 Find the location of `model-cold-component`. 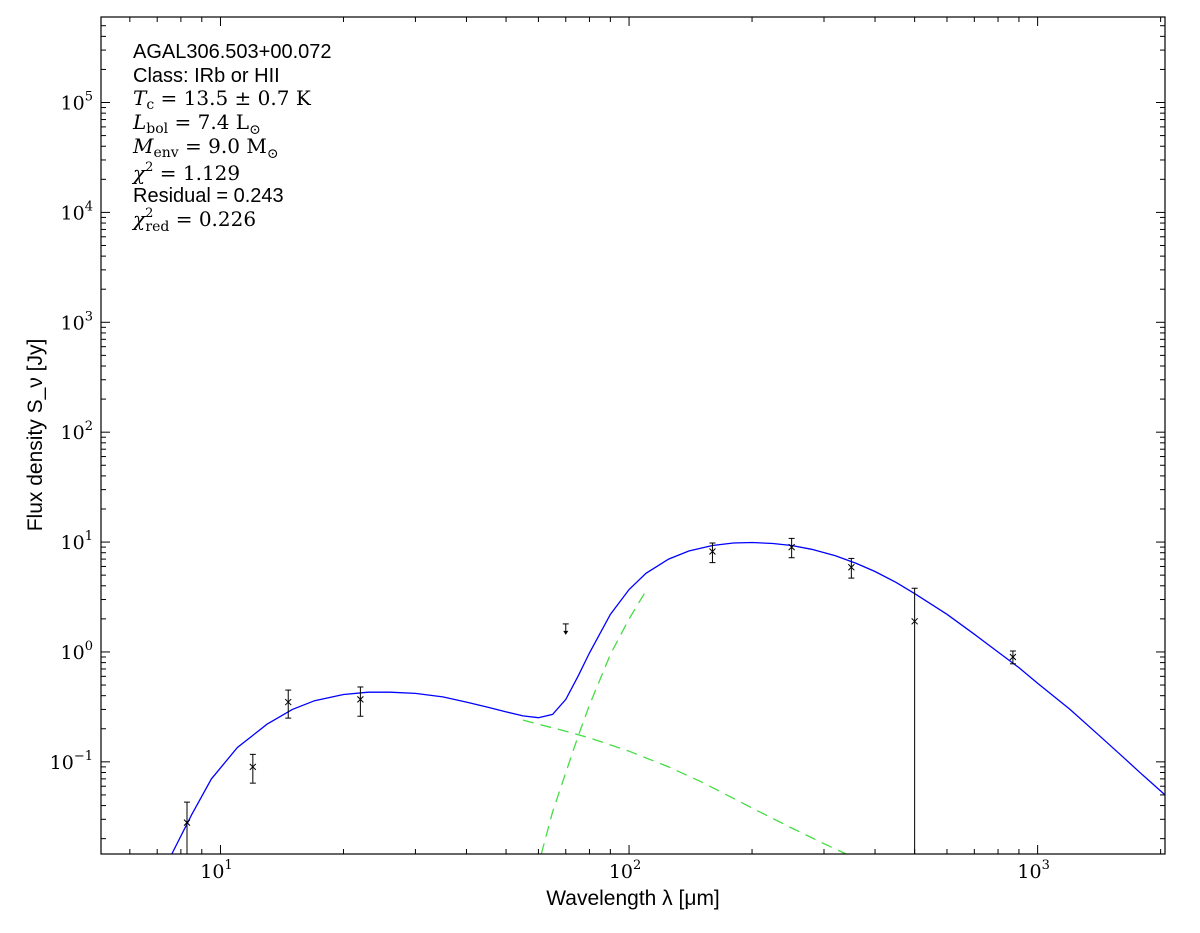

model-cold-component is located at coordinates (593, 722).